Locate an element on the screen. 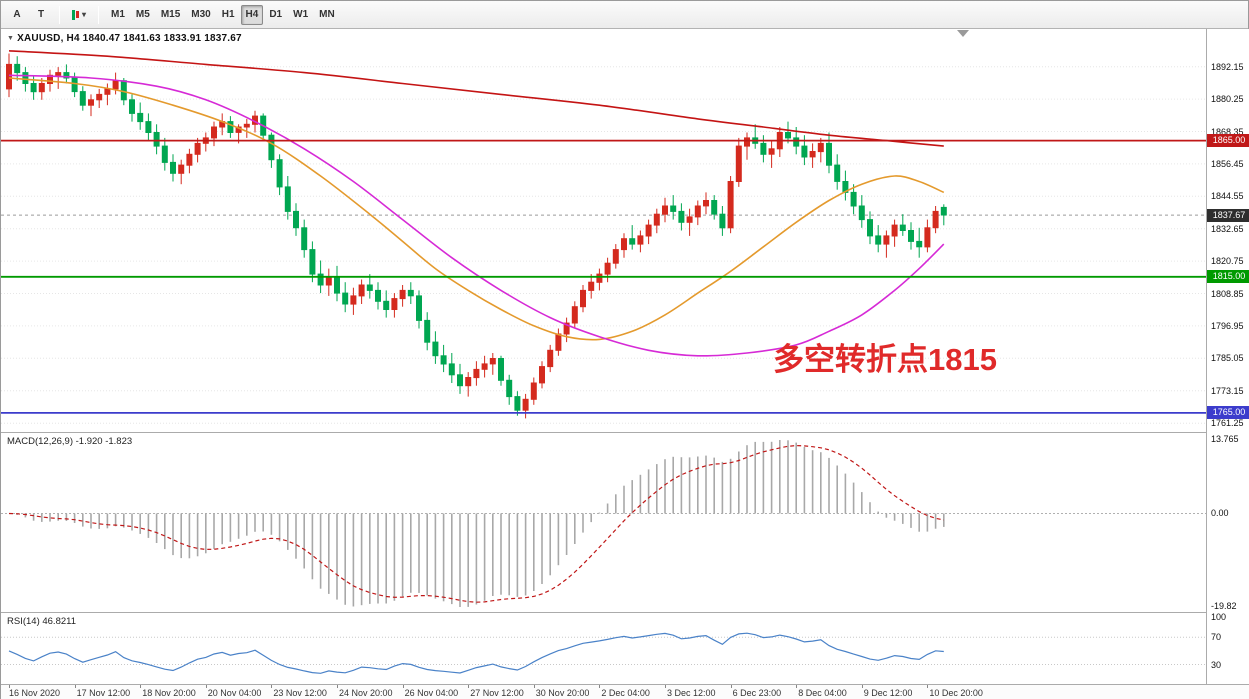 This screenshot has width=1249, height=699. chart-style-button: ▾ is located at coordinates (79, 15).